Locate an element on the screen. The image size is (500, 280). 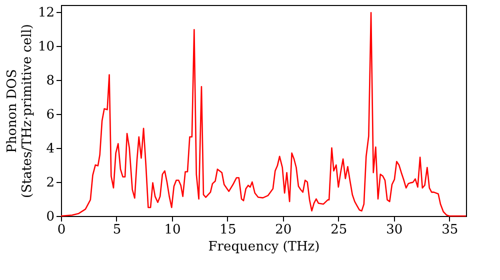
x-tick-label: 30 is located at coordinates (394, 230).